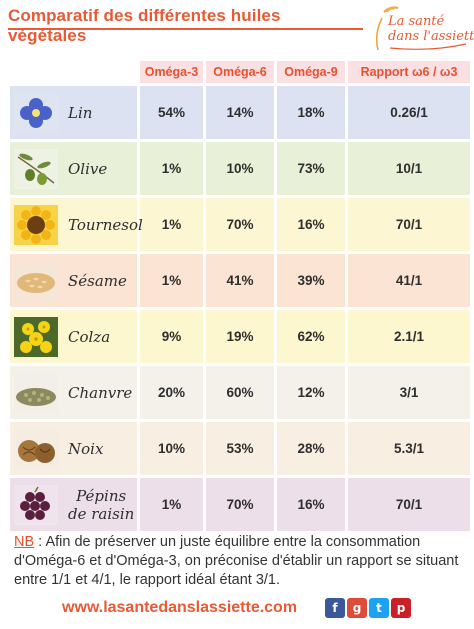 The width and height of the screenshot is (474, 629). I want to click on table-row: Lin 54% 14% 18% 0.26/1, so click(240, 112).